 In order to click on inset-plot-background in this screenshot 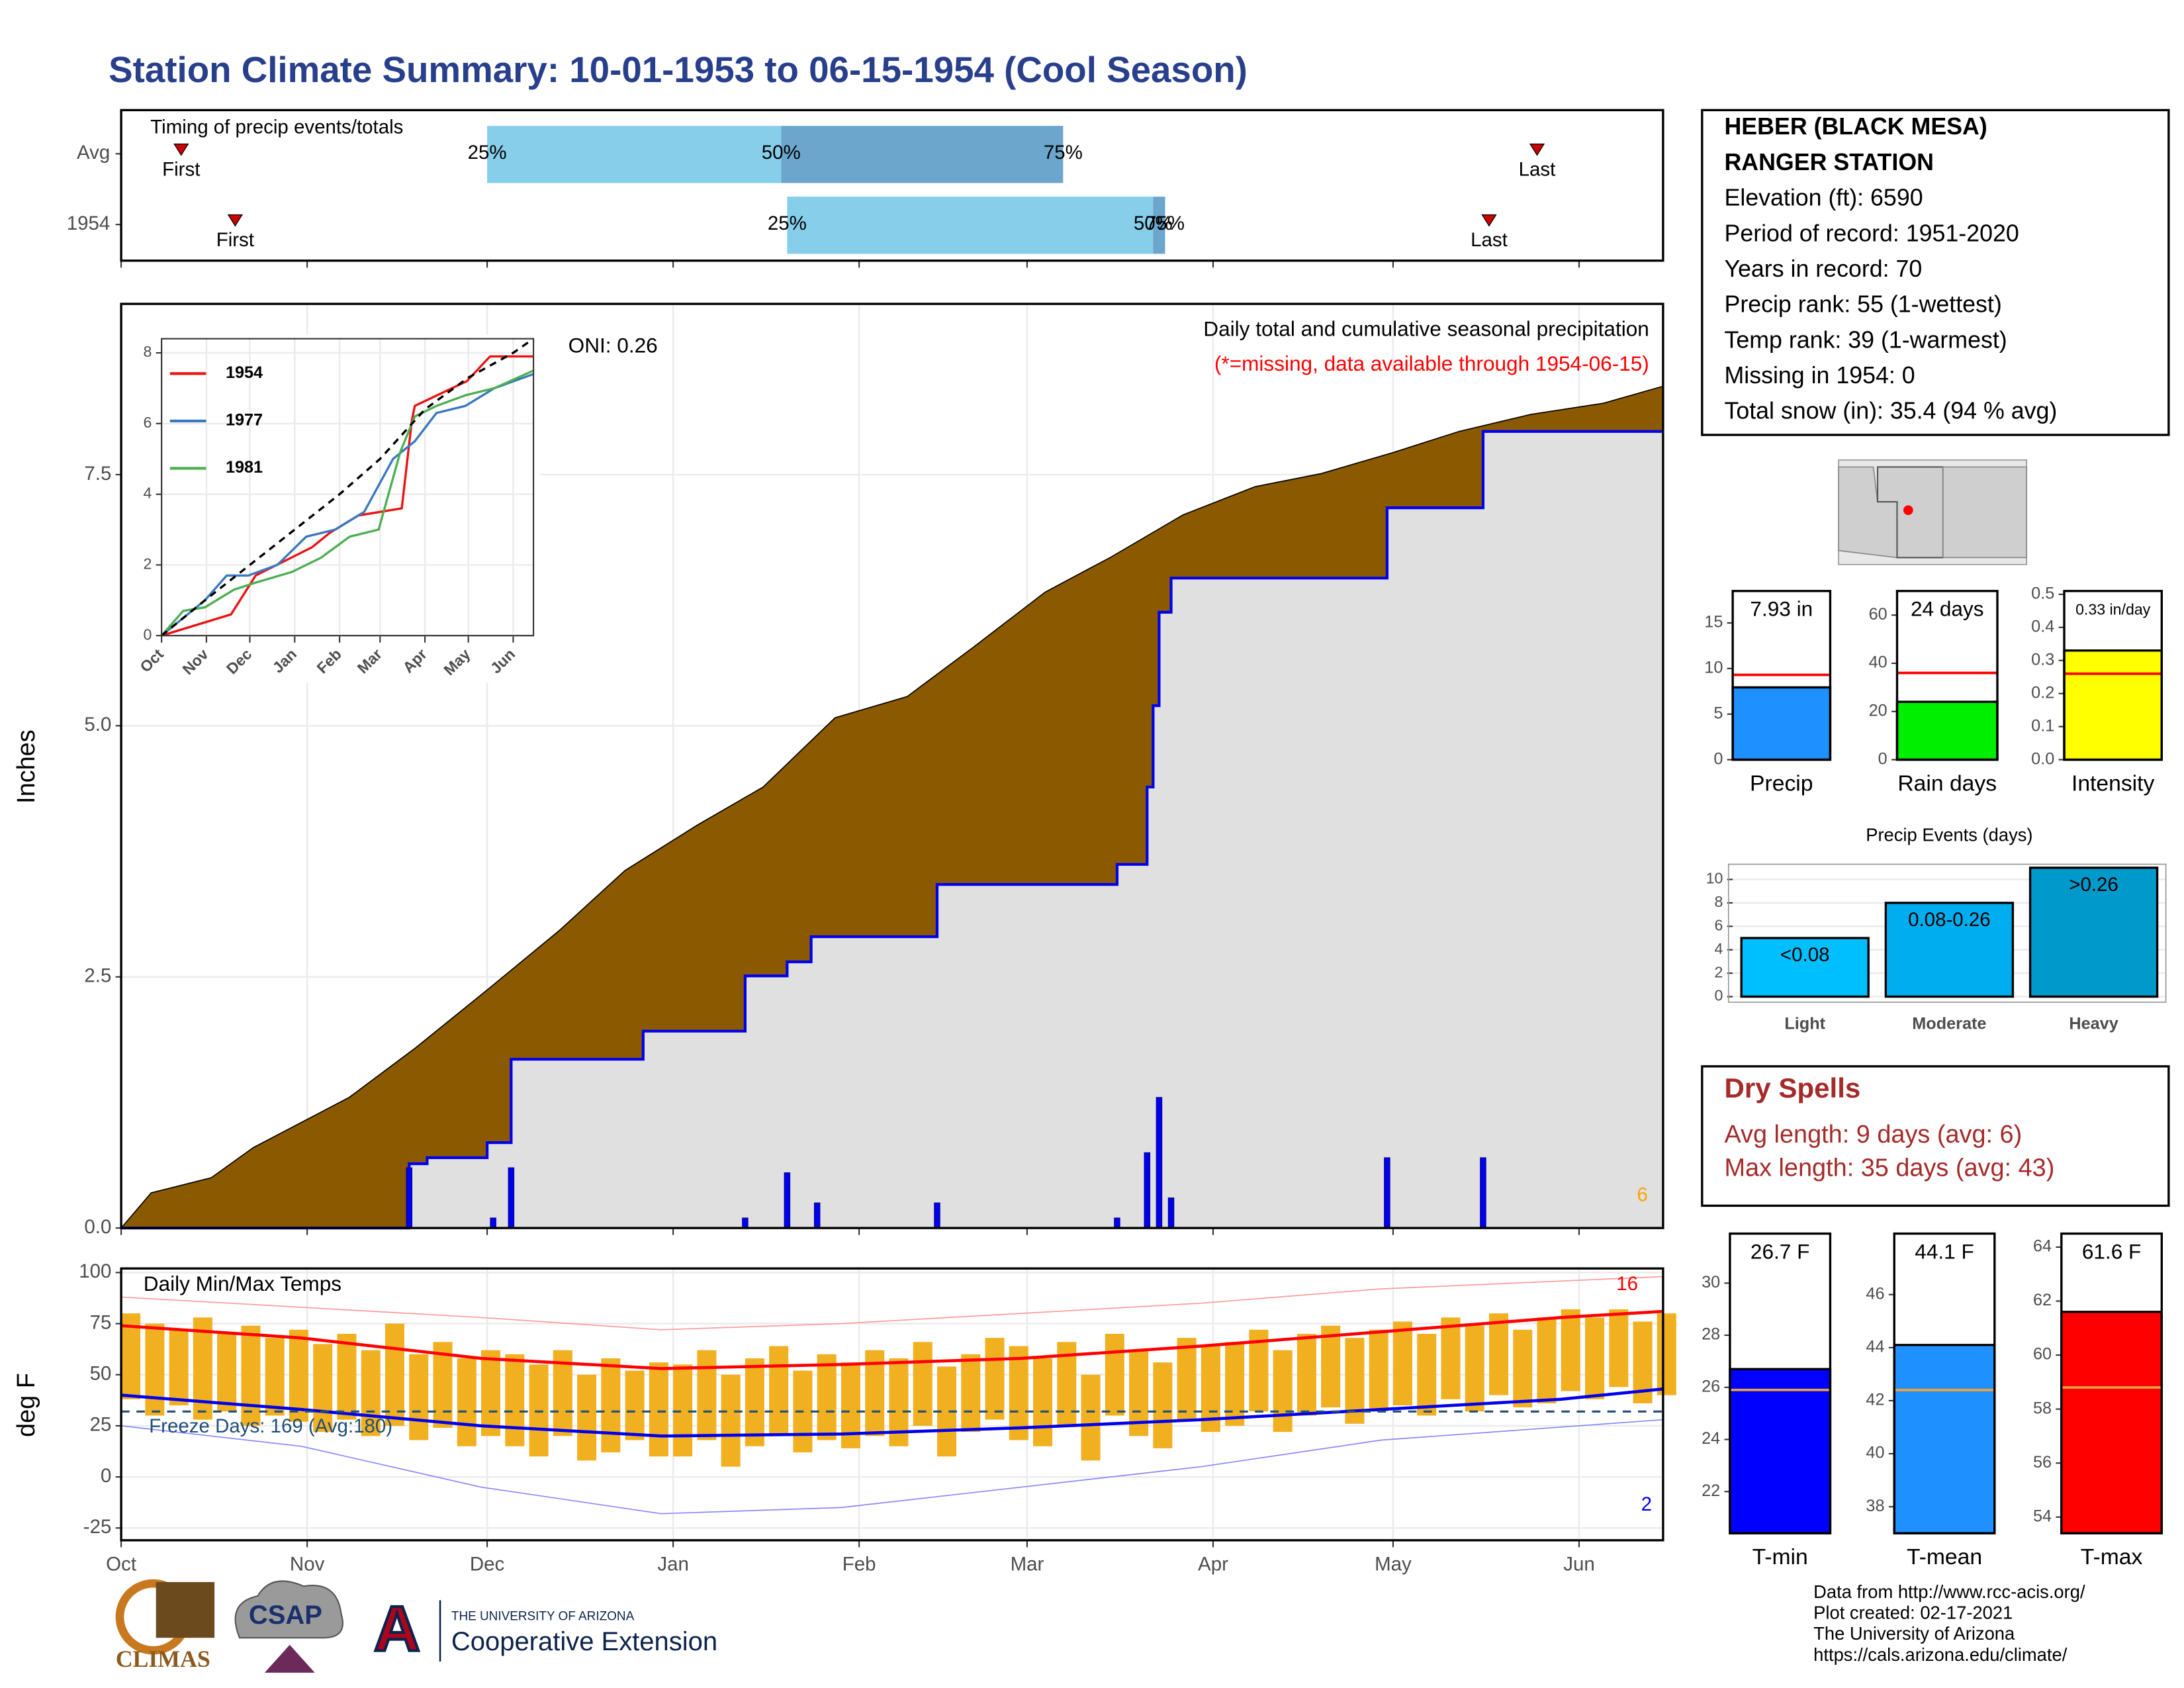, I will do `click(348, 487)`.